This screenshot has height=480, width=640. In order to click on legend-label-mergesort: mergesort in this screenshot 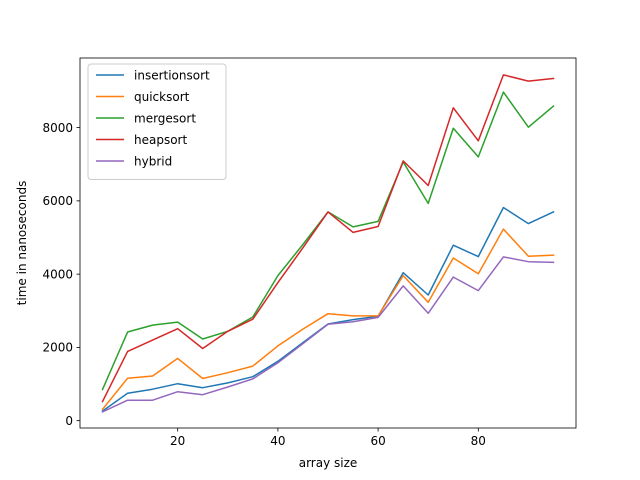, I will do `click(165, 118)`.